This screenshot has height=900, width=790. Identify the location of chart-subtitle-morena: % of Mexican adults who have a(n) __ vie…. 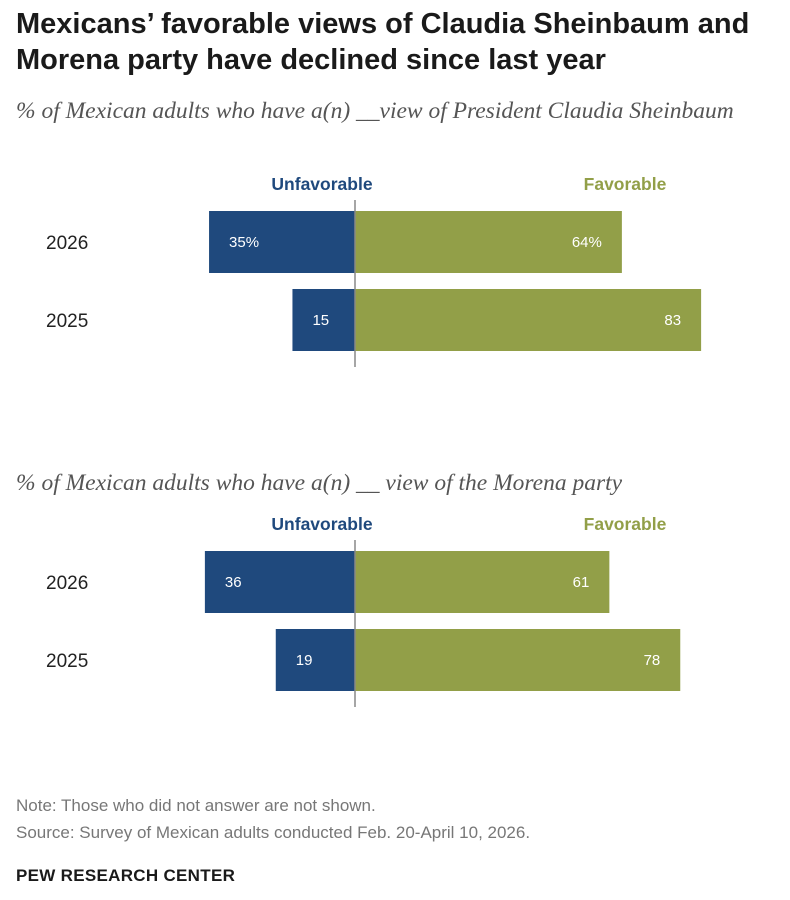
(319, 483).